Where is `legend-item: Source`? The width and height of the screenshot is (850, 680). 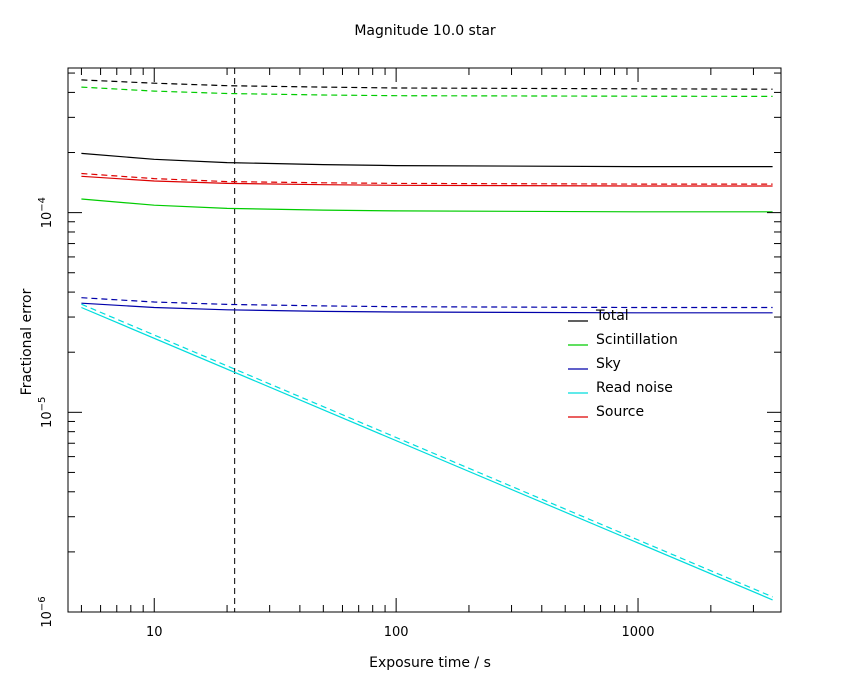 legend-item: Source is located at coordinates (606, 412).